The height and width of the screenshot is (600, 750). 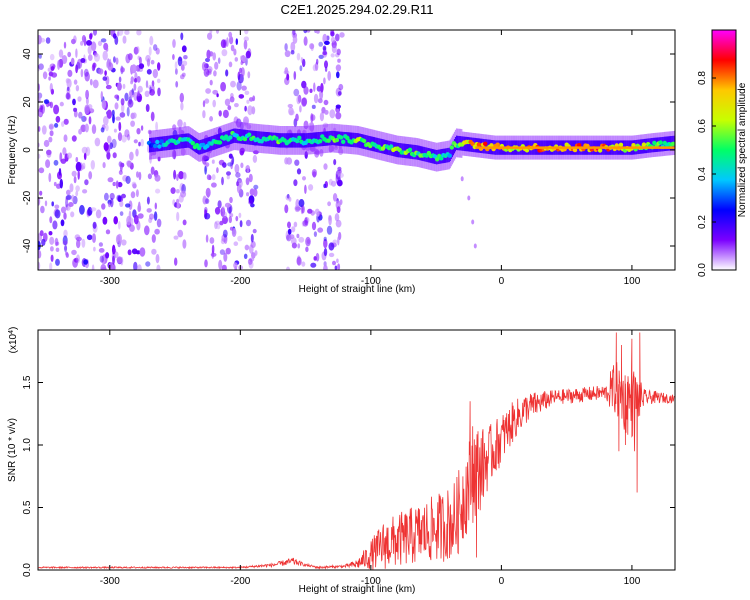 I want to click on y-tick-label: 40, so click(x=27, y=54).